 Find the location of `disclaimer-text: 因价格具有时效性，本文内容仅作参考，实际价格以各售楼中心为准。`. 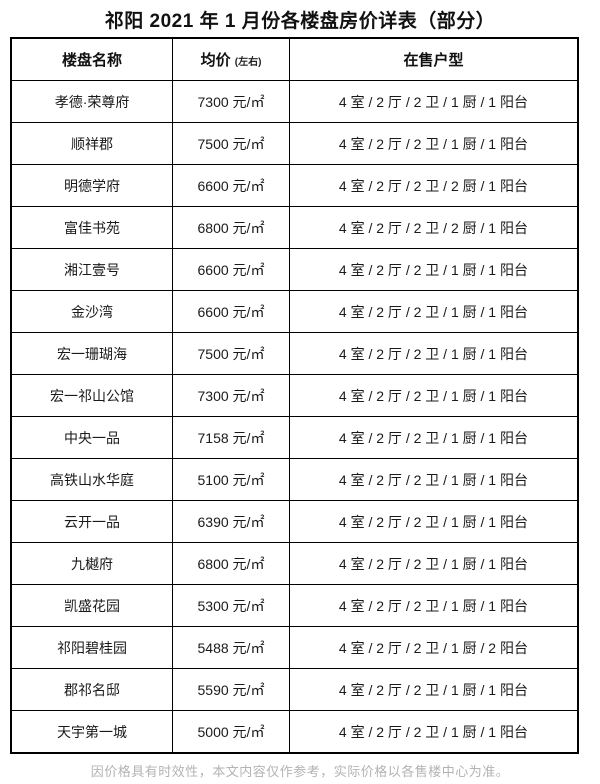

disclaimer-text: 因价格具有时效性，本文内容仅作参考，实际价格以各售楼中心为准。 is located at coordinates (300, 771).